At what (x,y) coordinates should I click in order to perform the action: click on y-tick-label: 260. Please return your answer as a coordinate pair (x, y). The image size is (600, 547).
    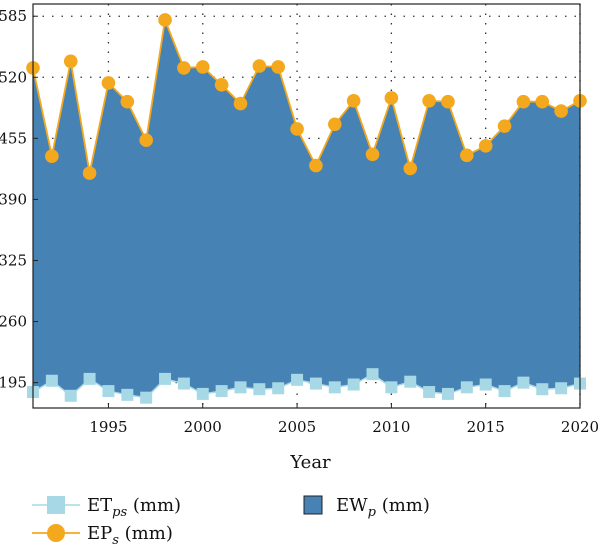
    Looking at the image, I should click on (13, 322).